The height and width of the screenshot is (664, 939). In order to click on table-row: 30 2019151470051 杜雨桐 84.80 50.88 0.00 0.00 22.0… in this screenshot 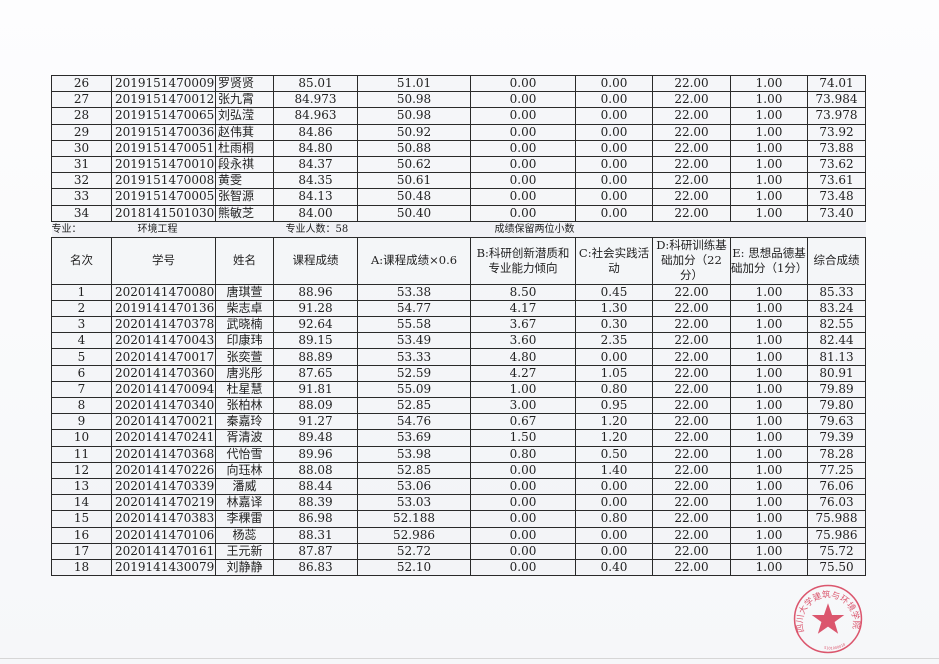, I will do `click(458, 148)`.